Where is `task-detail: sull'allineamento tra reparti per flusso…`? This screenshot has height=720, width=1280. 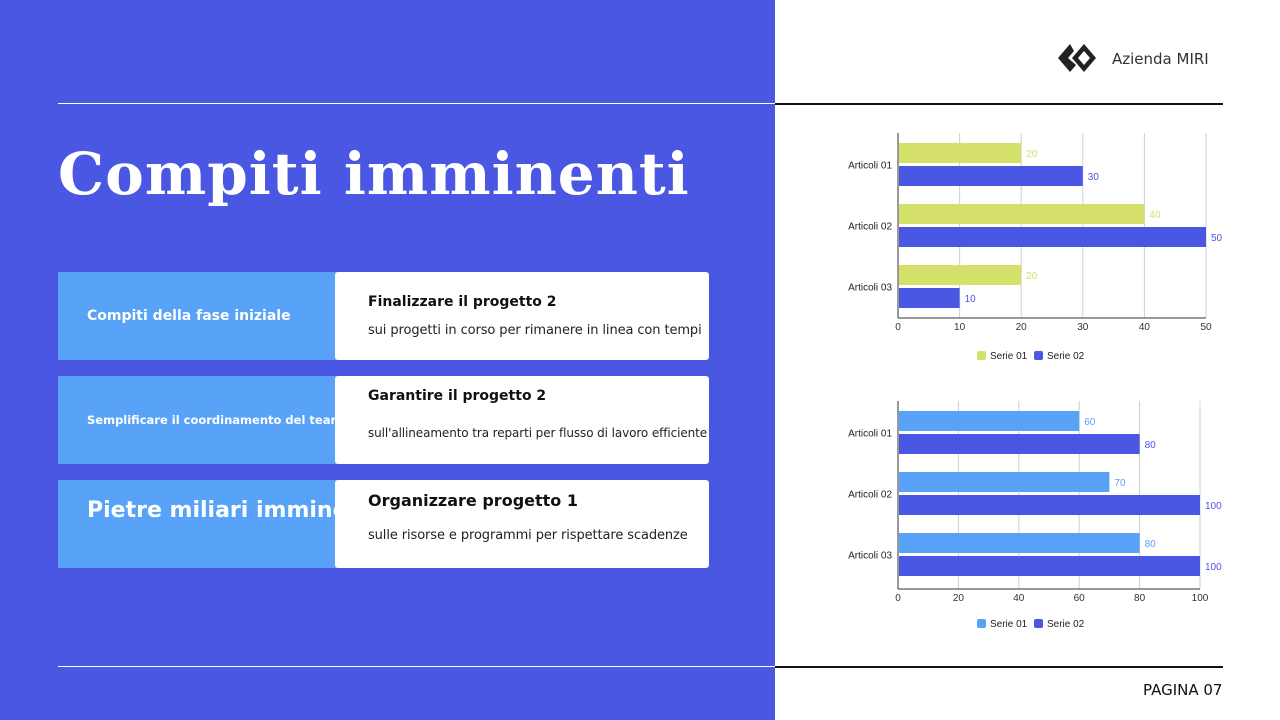
task-detail: sull'allineamento tra reparti per flusso… is located at coordinates (538, 433).